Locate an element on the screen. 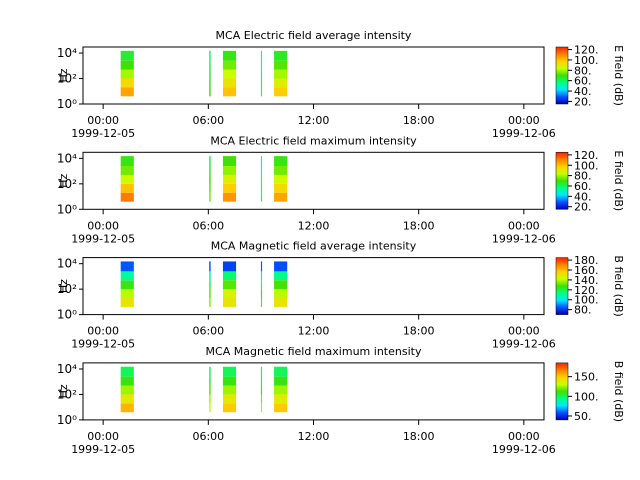  panel-title: MCA Electric field average intensity is located at coordinates (314, 35).